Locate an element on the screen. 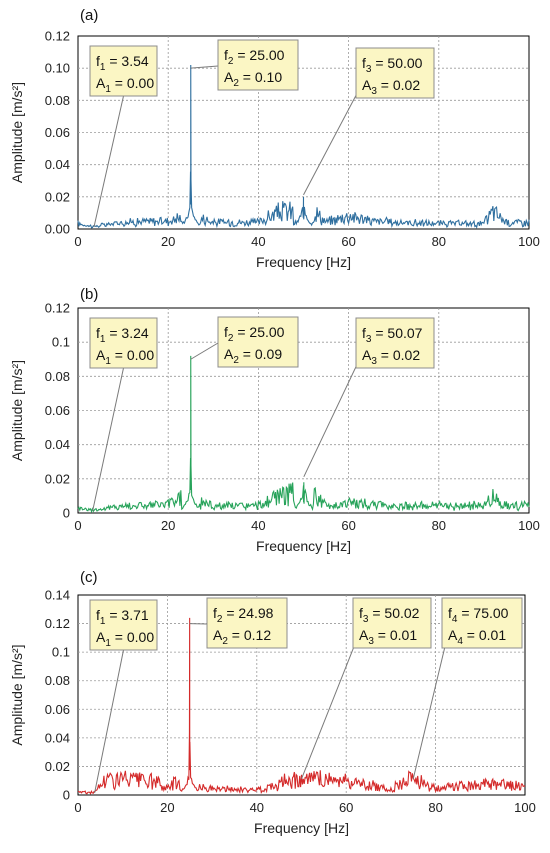 This screenshot has height=853, width=550. annotation-amplitude: A2 = 0.10 is located at coordinates (253, 79).